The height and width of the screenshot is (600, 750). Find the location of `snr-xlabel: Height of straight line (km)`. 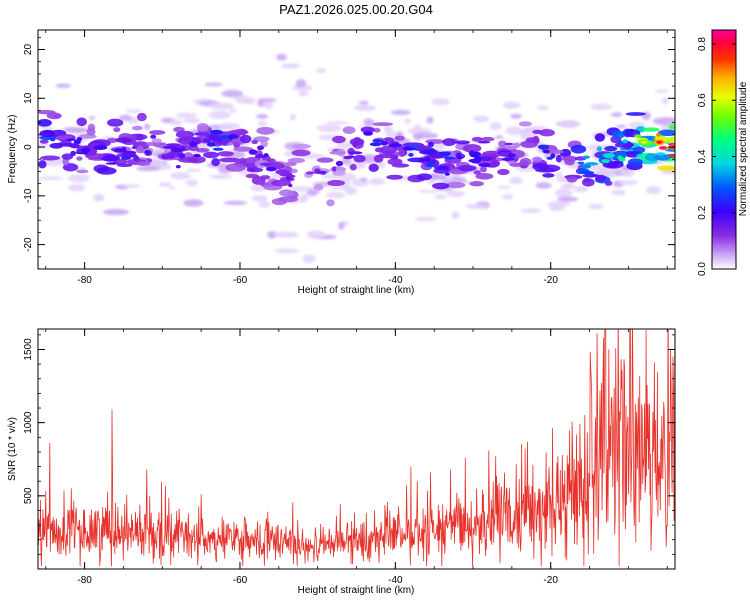

snr-xlabel: Height of straight line (km) is located at coordinates (356, 590).